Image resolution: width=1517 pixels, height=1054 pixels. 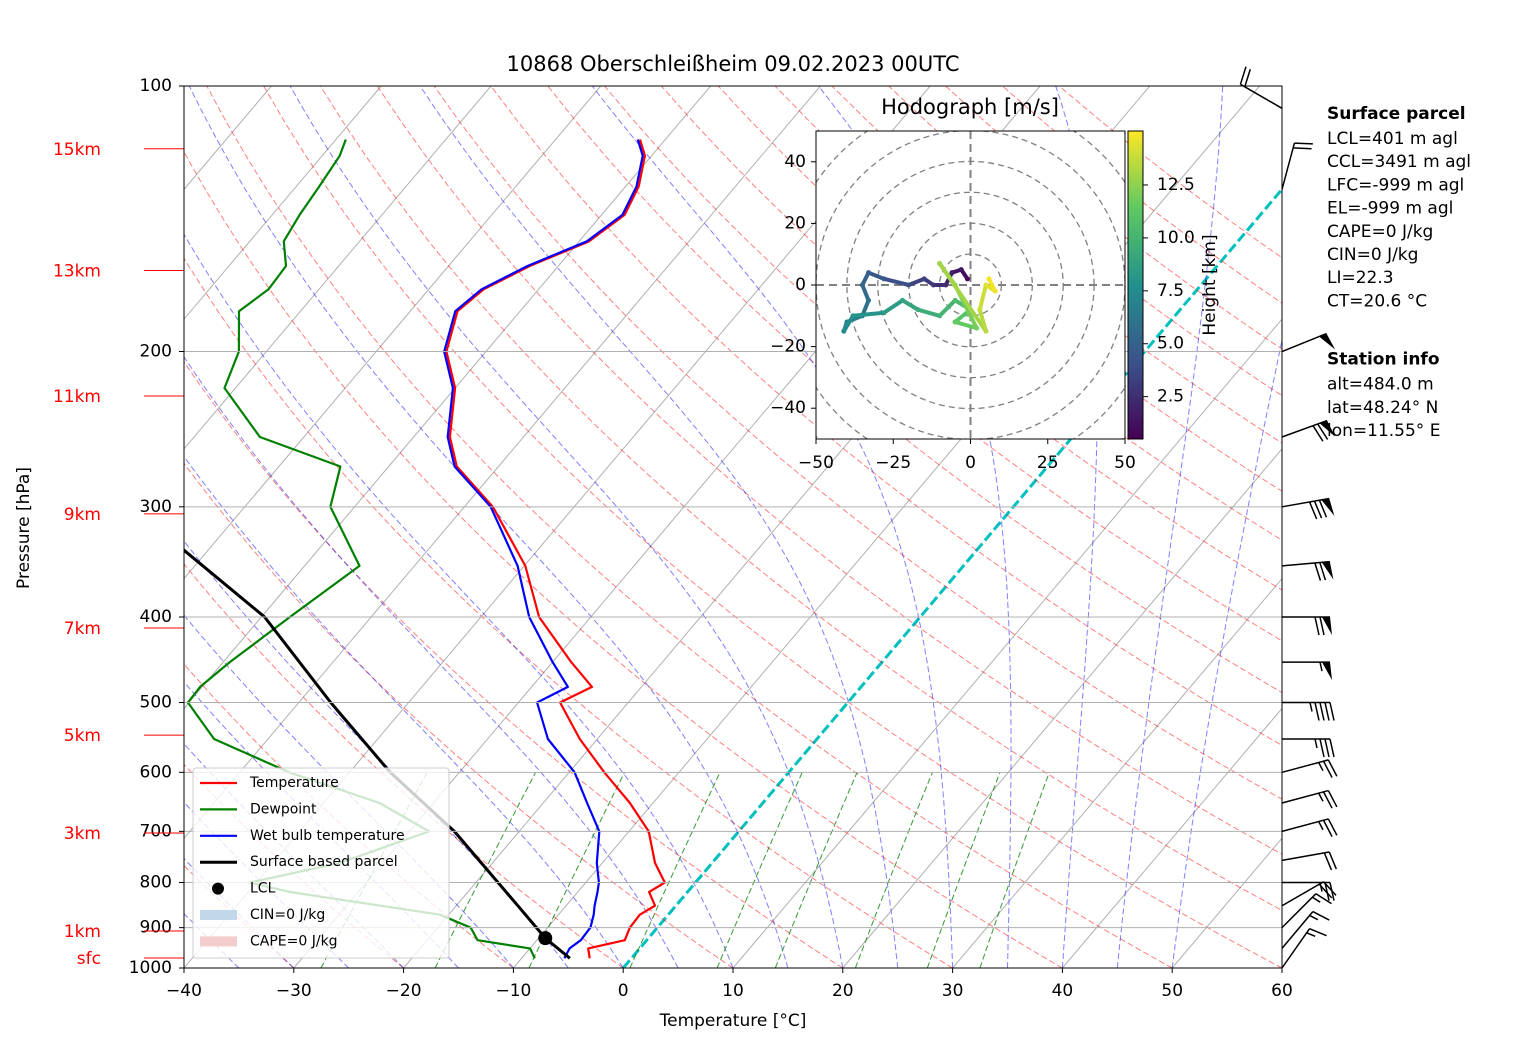 I want to click on x-tick-label: 40, so click(x=1063, y=991).